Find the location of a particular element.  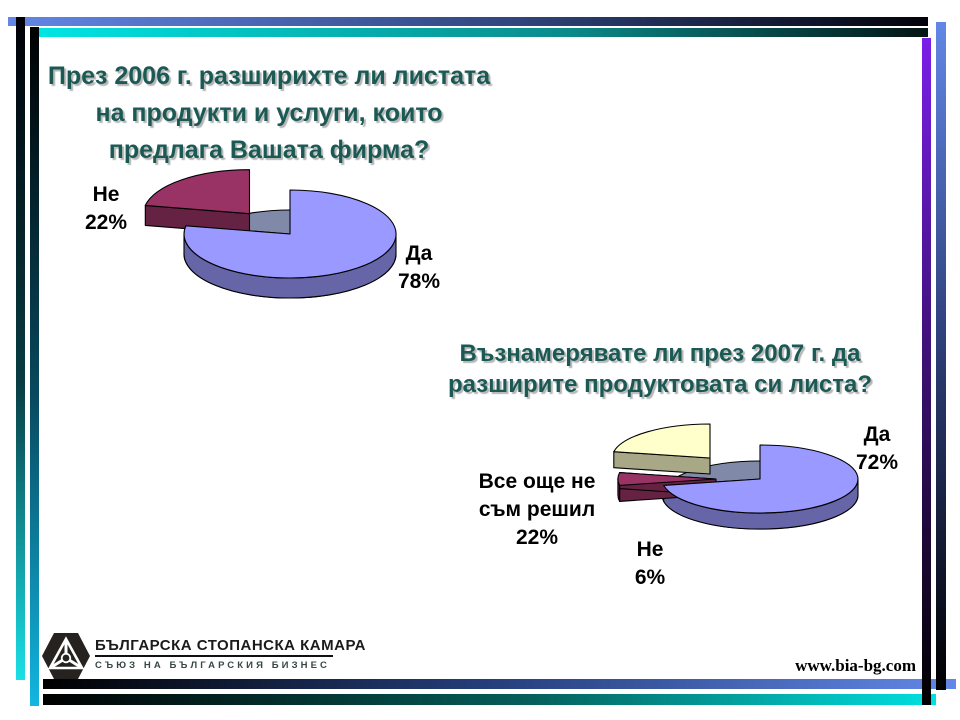

top-border-bar-blue is located at coordinates (468, 21).